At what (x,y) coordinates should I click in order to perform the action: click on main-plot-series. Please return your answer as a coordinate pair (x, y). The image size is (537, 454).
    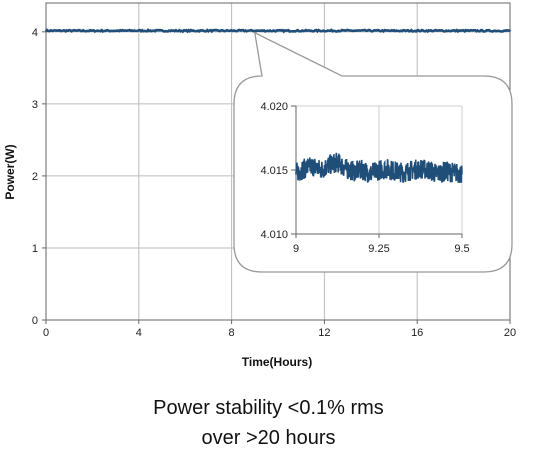
    Looking at the image, I should click on (278, 31).